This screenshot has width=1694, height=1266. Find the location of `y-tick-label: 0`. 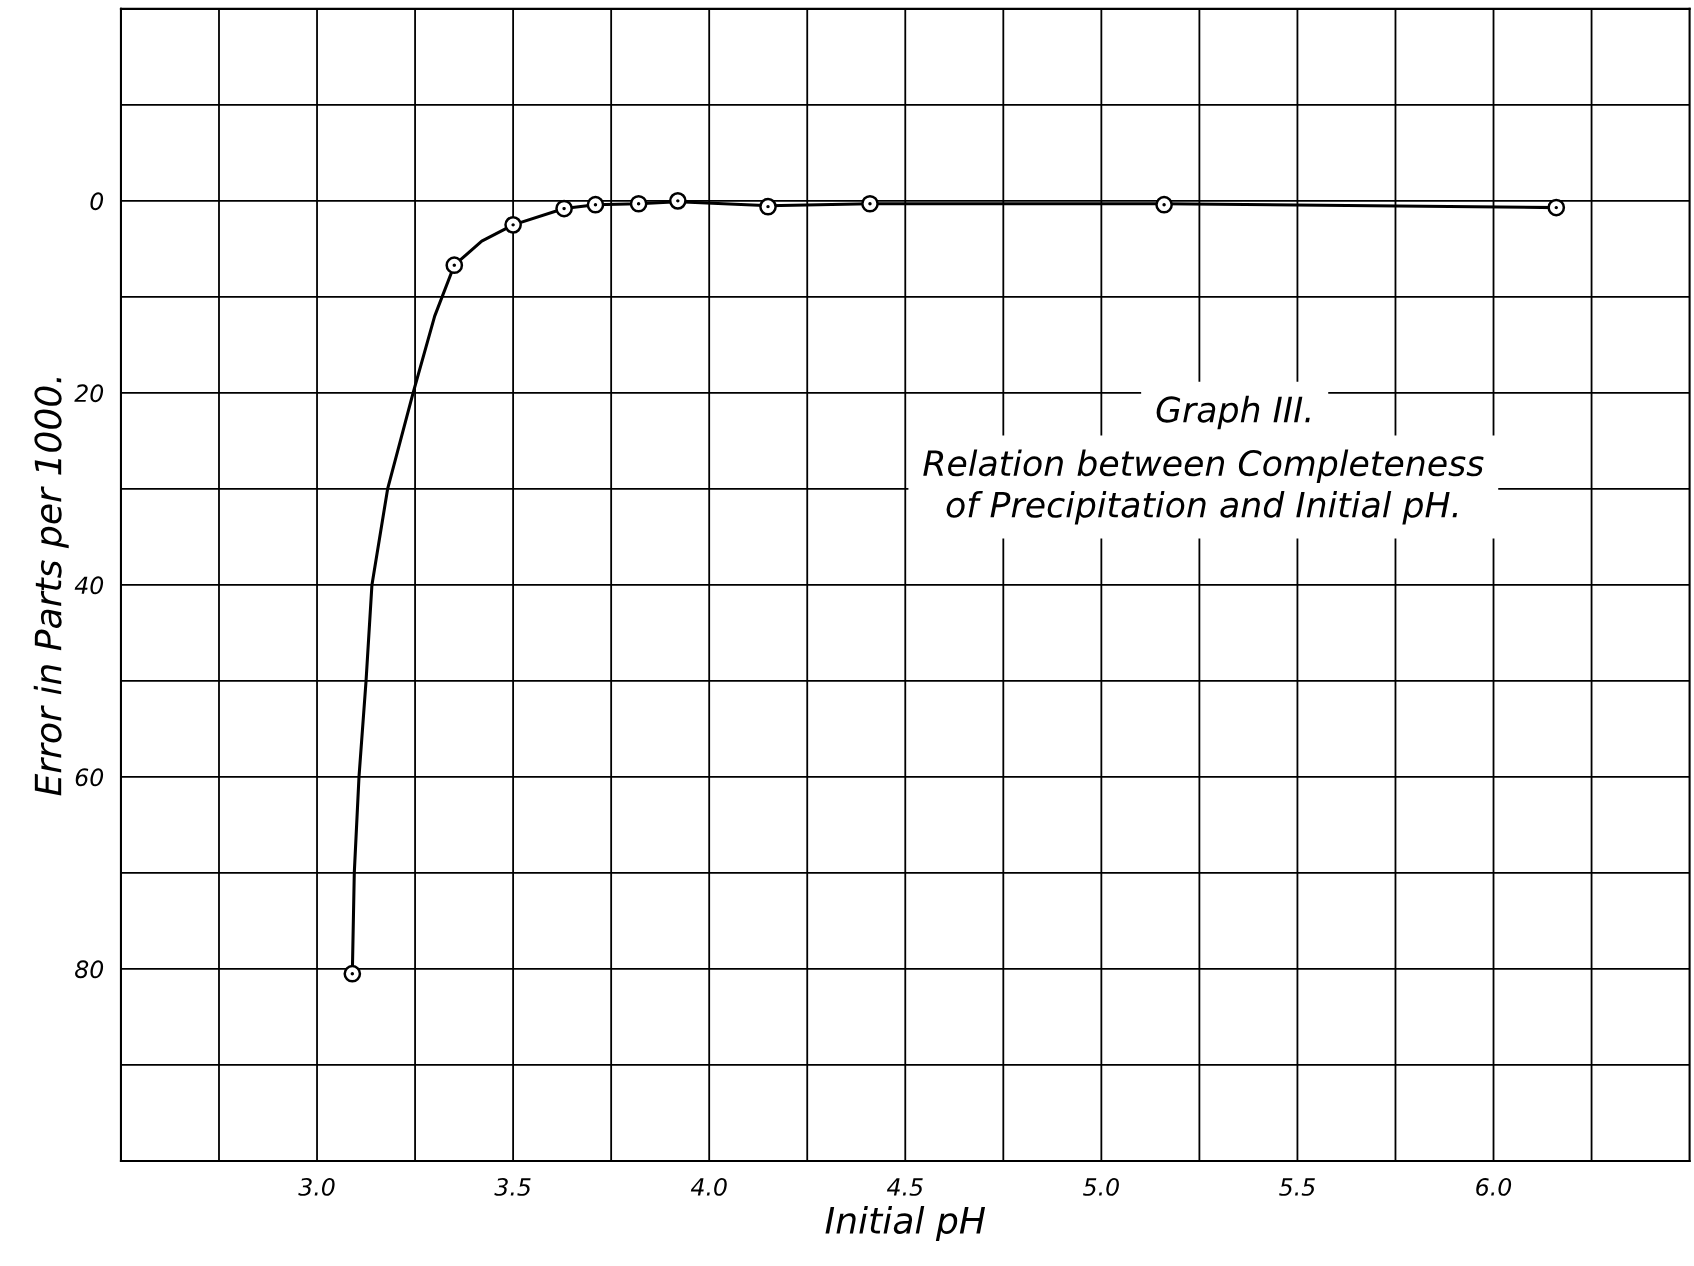

y-tick-label: 0 is located at coordinates (97, 201).